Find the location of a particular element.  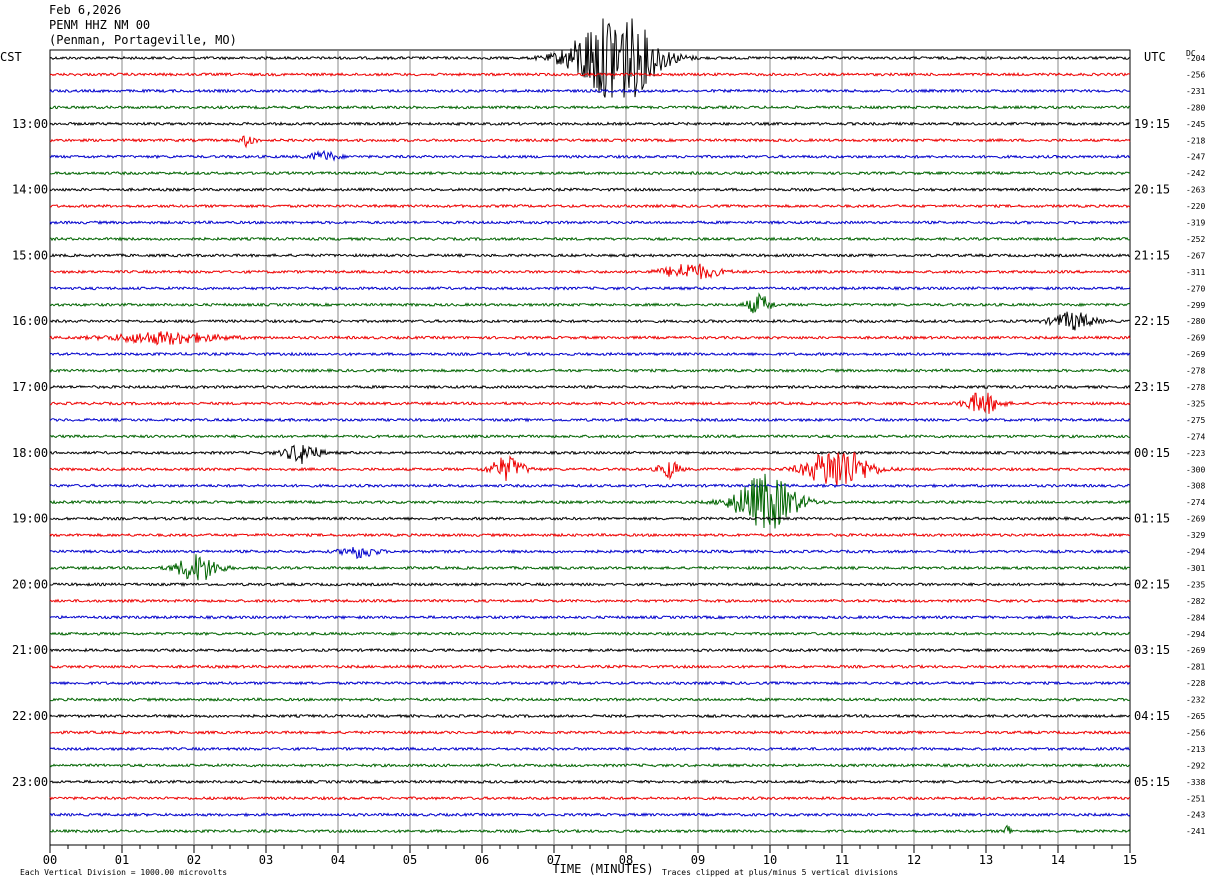

dc-offset-label: -251 is located at coordinates (1195, 798).